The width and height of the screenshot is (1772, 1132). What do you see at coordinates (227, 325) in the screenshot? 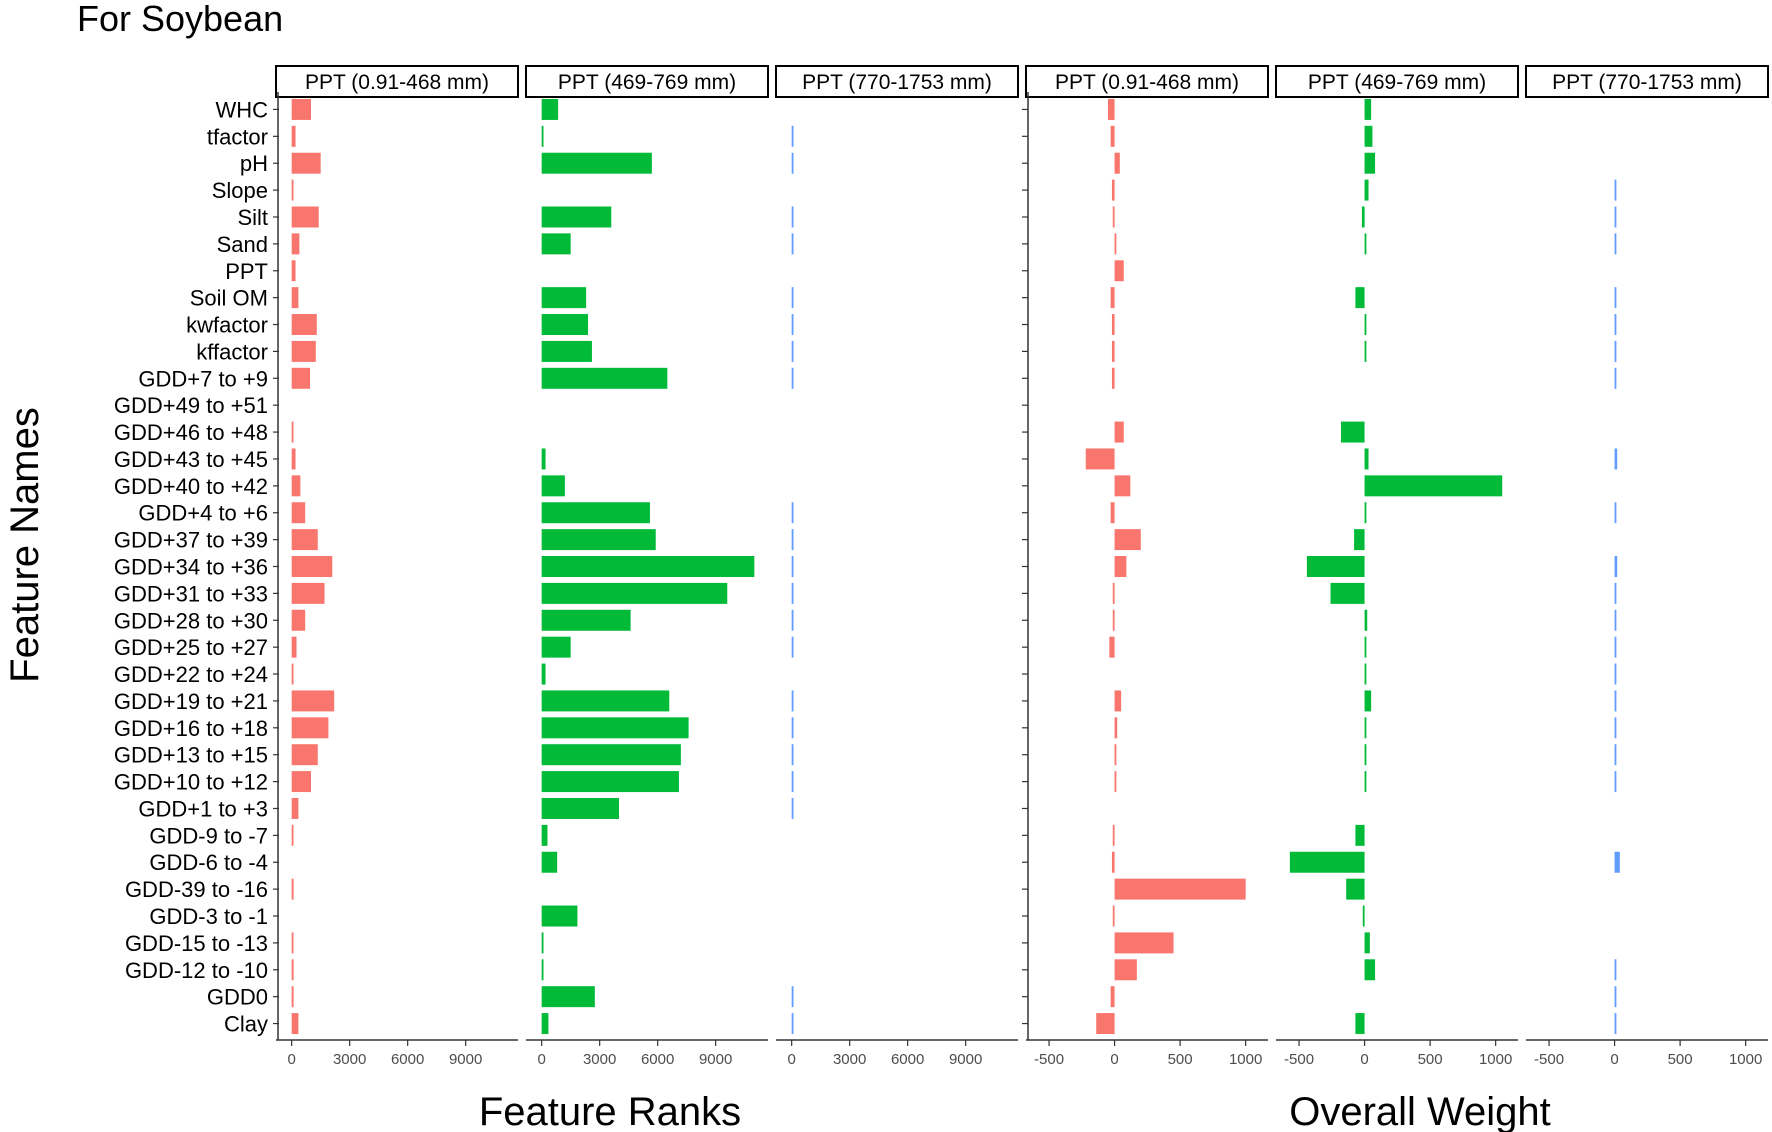
I see `feature-label: kwfactor` at bounding box center [227, 325].